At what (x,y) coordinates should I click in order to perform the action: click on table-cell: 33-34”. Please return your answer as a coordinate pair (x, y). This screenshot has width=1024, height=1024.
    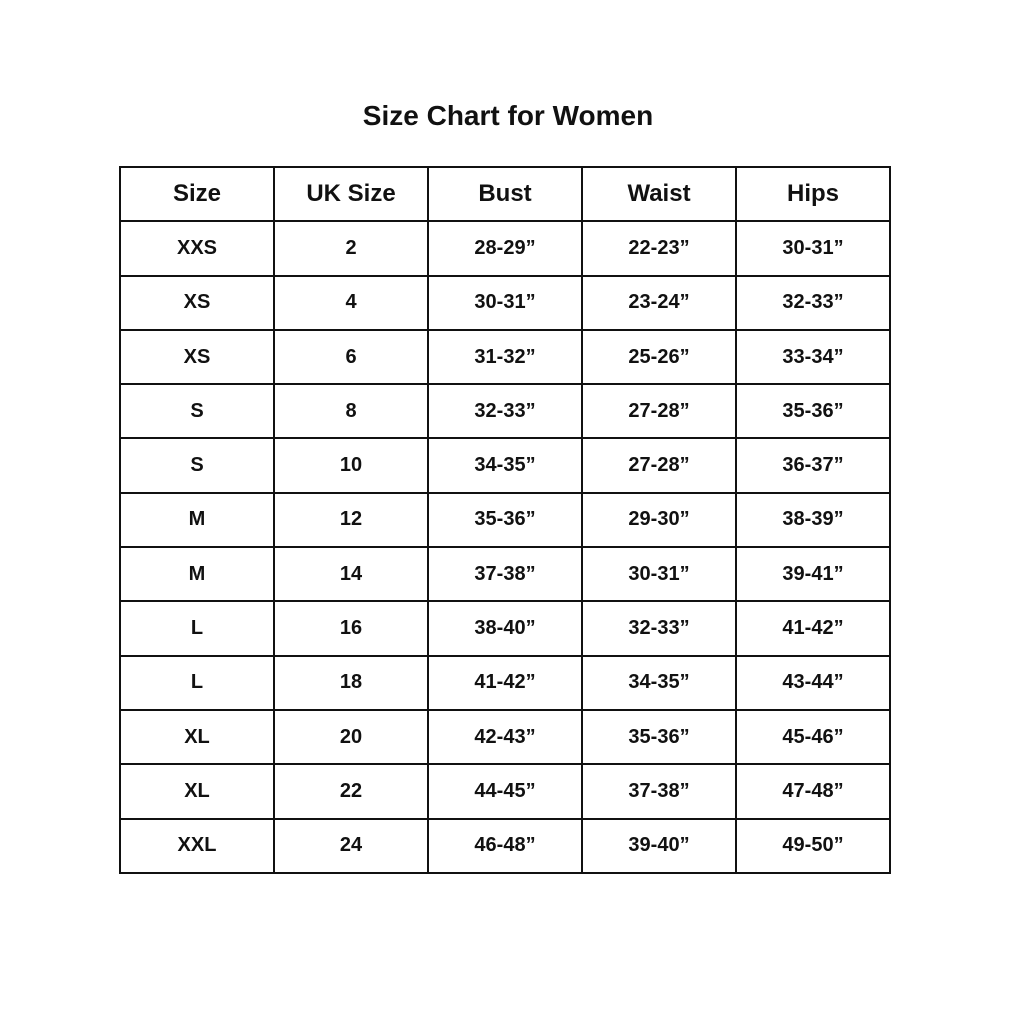
    Looking at the image, I should click on (813, 357).